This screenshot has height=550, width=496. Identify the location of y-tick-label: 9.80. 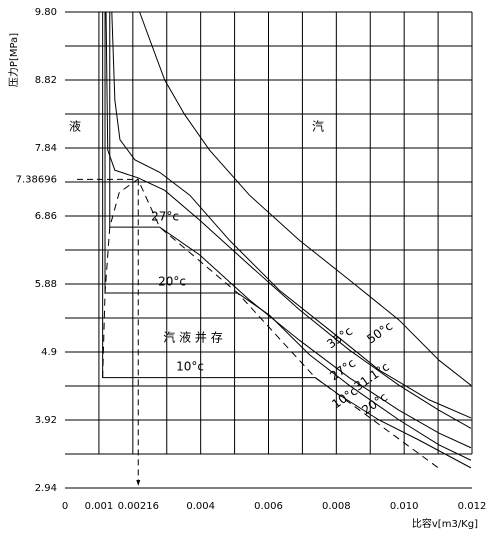
(46, 12).